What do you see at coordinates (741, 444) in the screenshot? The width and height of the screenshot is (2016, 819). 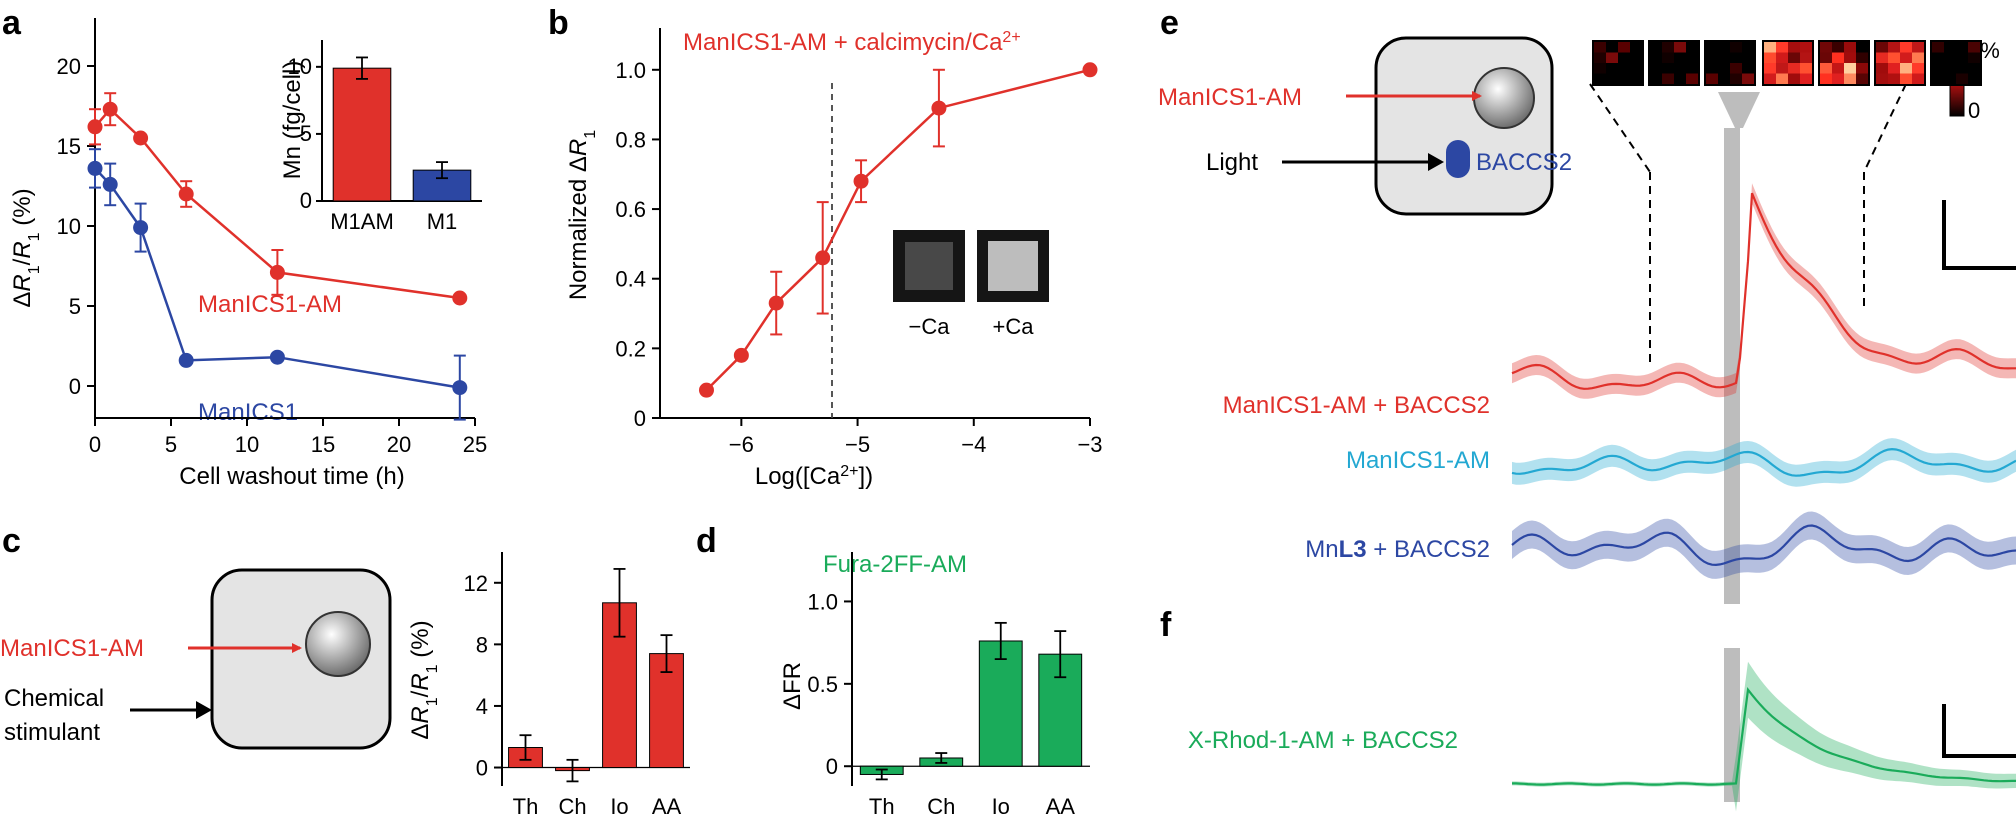 I see `panel-b-xtick-label: −6` at bounding box center [741, 444].